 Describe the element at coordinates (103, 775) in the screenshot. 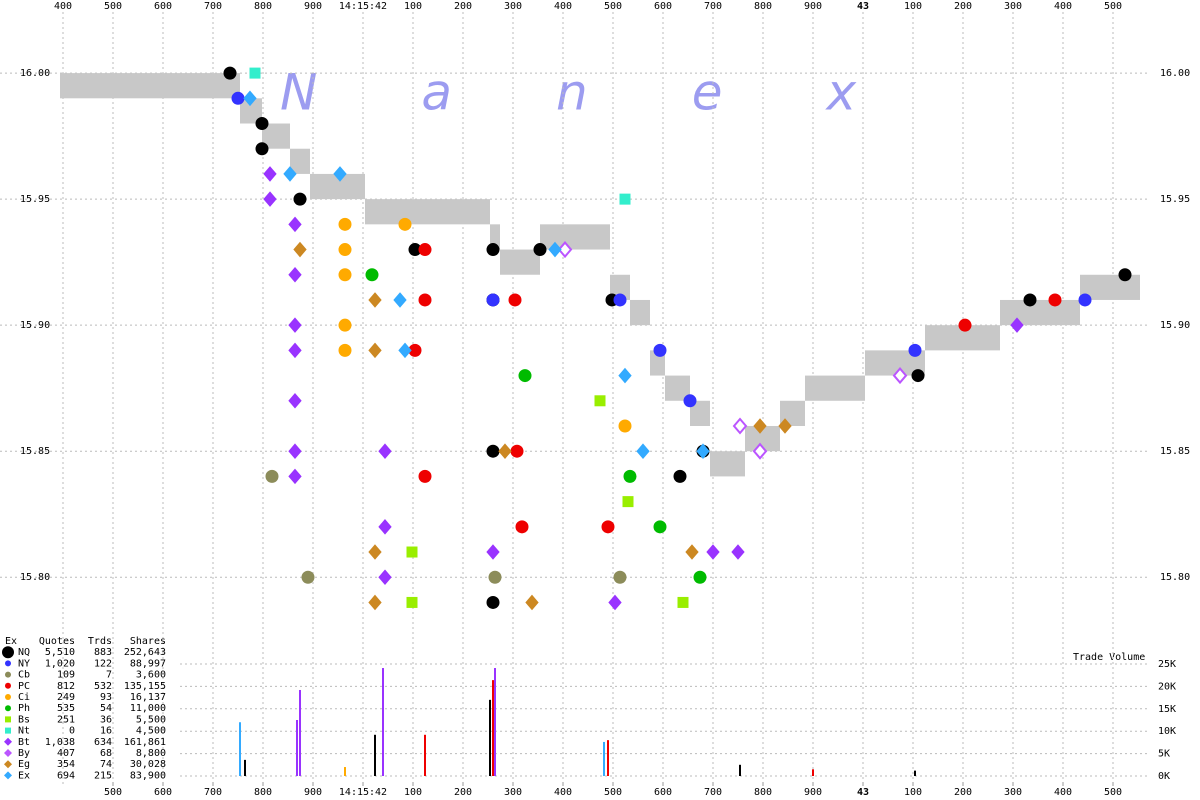

I see `table-cell: 215` at that location.